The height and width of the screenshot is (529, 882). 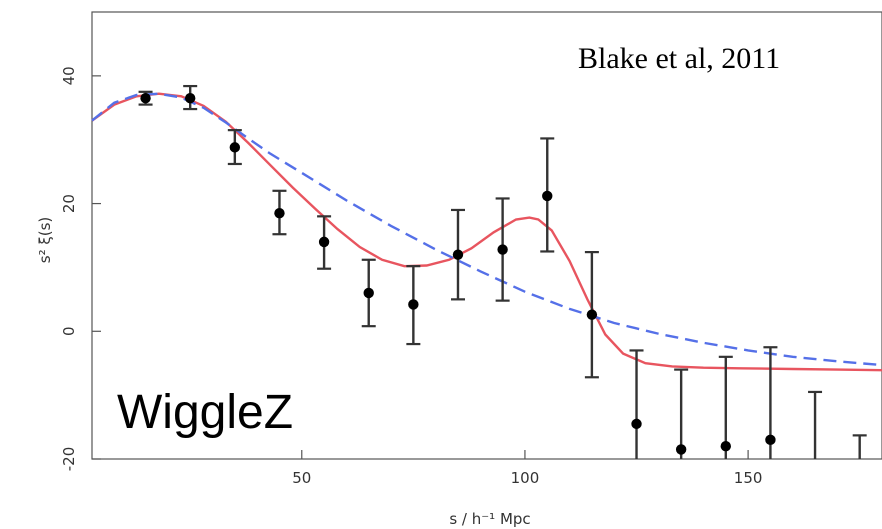 I want to click on x-tick-label: 100, so click(x=525, y=478).